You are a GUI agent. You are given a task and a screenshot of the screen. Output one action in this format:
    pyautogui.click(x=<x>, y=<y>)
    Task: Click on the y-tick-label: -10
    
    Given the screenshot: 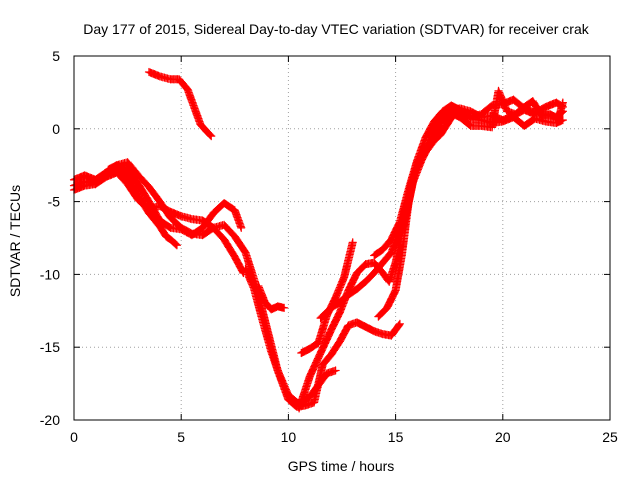 What is the action you would take?
    pyautogui.click(x=50, y=274)
    